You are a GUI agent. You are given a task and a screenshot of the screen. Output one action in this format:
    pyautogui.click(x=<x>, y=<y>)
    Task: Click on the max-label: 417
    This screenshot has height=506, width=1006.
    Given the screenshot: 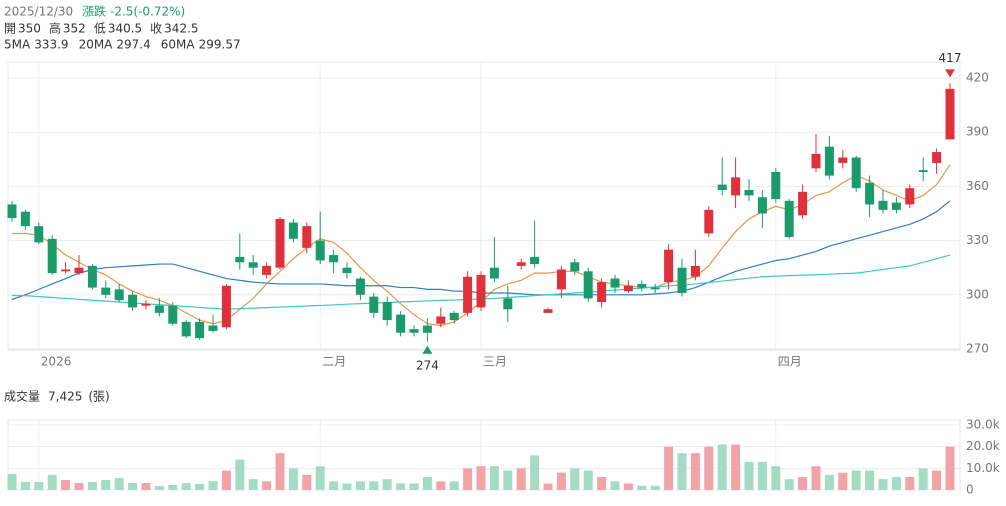 What is the action you would take?
    pyautogui.click(x=950, y=58)
    